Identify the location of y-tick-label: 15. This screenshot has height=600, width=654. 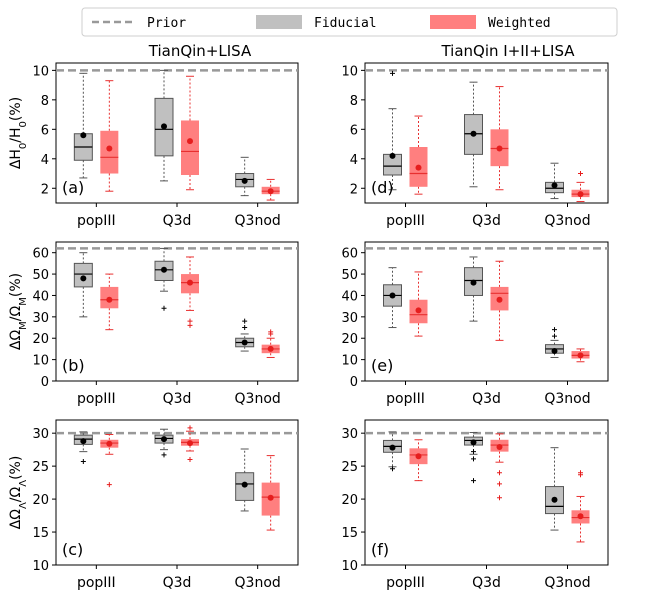
(349, 533).